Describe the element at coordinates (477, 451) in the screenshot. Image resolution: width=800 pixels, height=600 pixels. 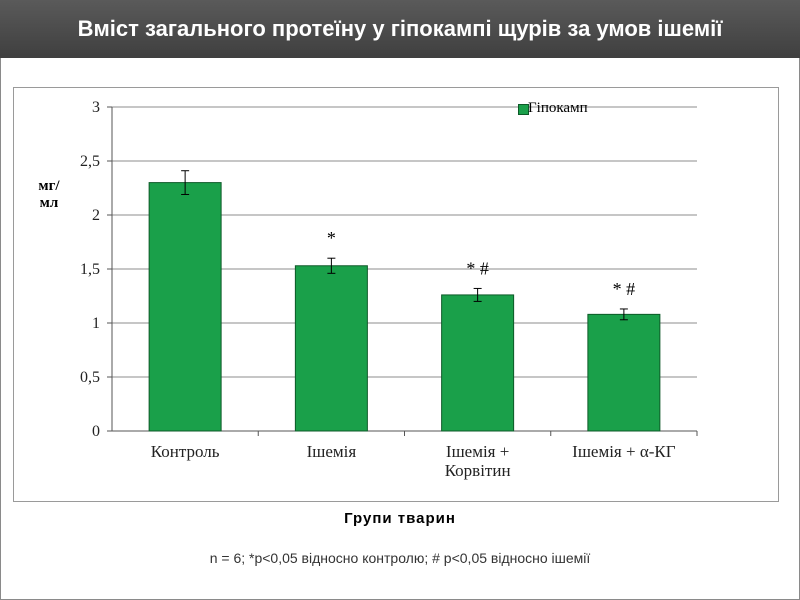
I see `x-tick-label: Ішемія +` at that location.